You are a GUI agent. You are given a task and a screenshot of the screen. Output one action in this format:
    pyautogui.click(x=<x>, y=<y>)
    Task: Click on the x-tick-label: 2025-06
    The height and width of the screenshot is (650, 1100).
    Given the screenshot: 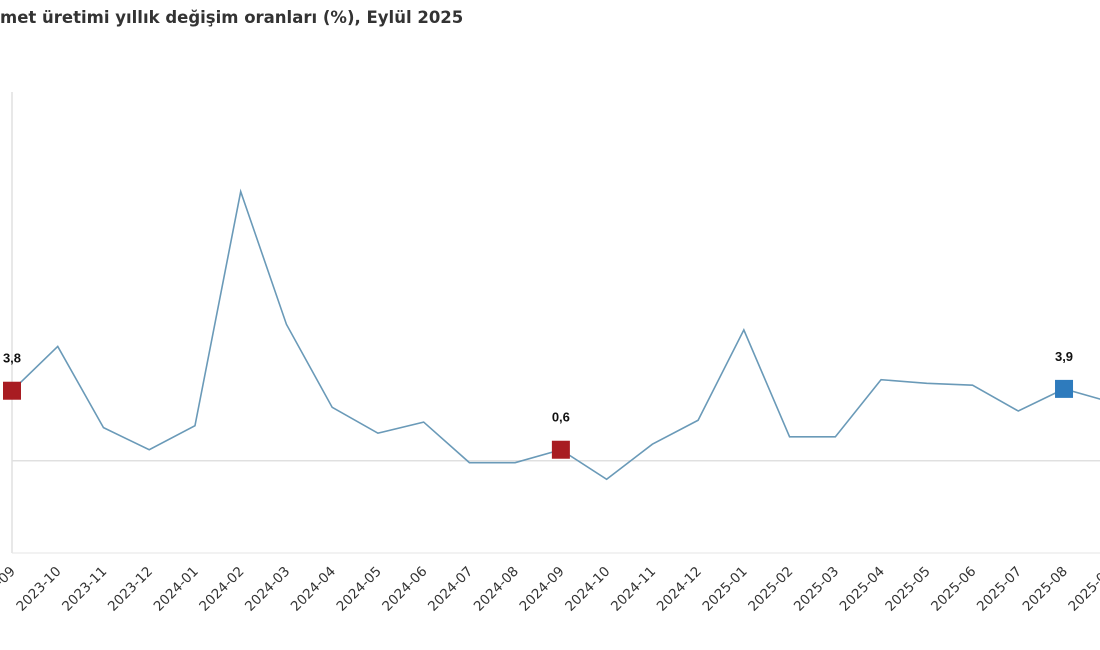 What is the action you would take?
    pyautogui.click(x=953, y=589)
    